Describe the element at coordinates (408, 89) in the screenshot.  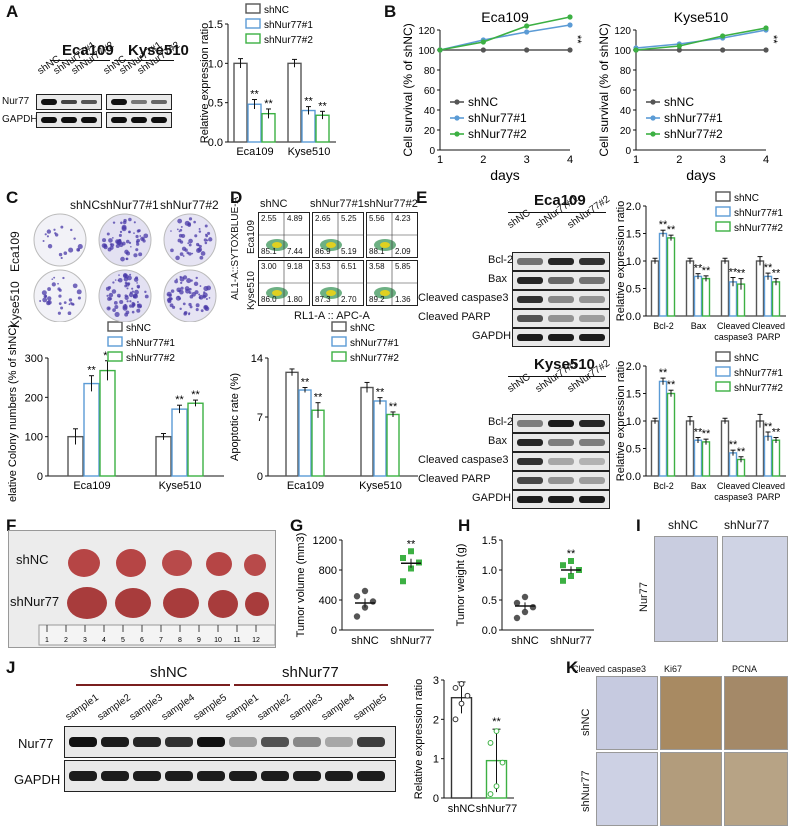
I see `B-line-eca109-ylabel: Cell survival (% of shNC)` at that location.